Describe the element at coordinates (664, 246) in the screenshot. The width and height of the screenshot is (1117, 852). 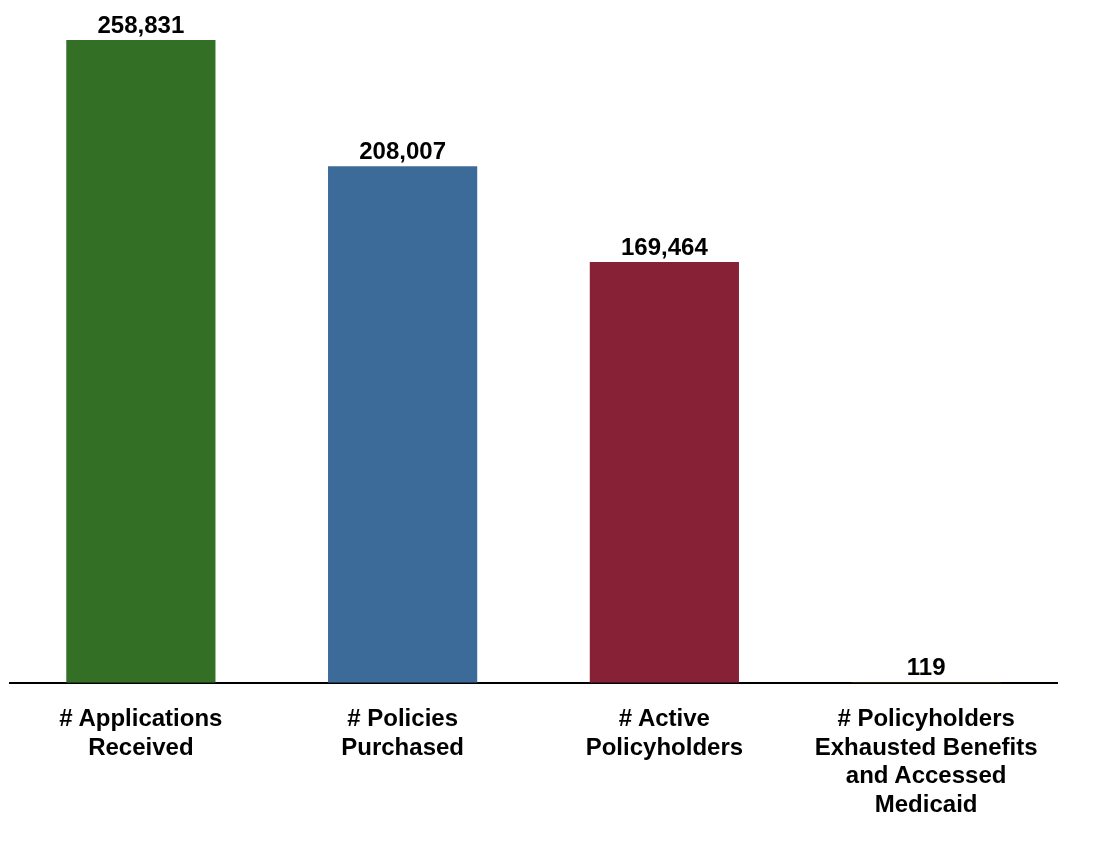
I see `data-label: 169,464` at that location.